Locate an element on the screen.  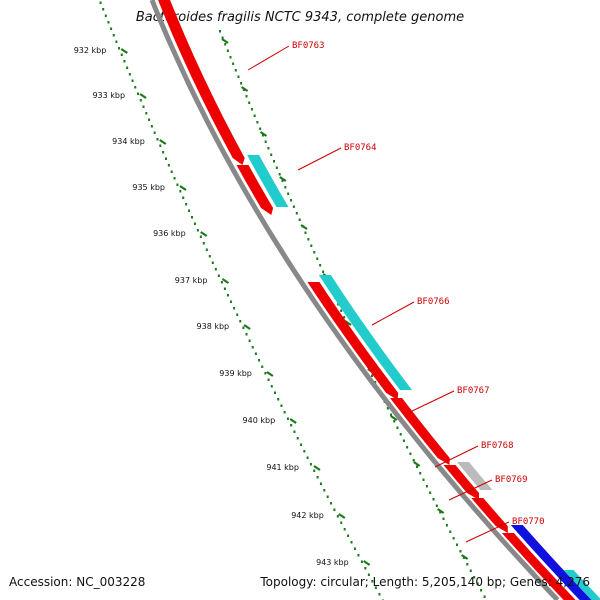
gene-bf0770-arrow is located at coordinates (538, 566).